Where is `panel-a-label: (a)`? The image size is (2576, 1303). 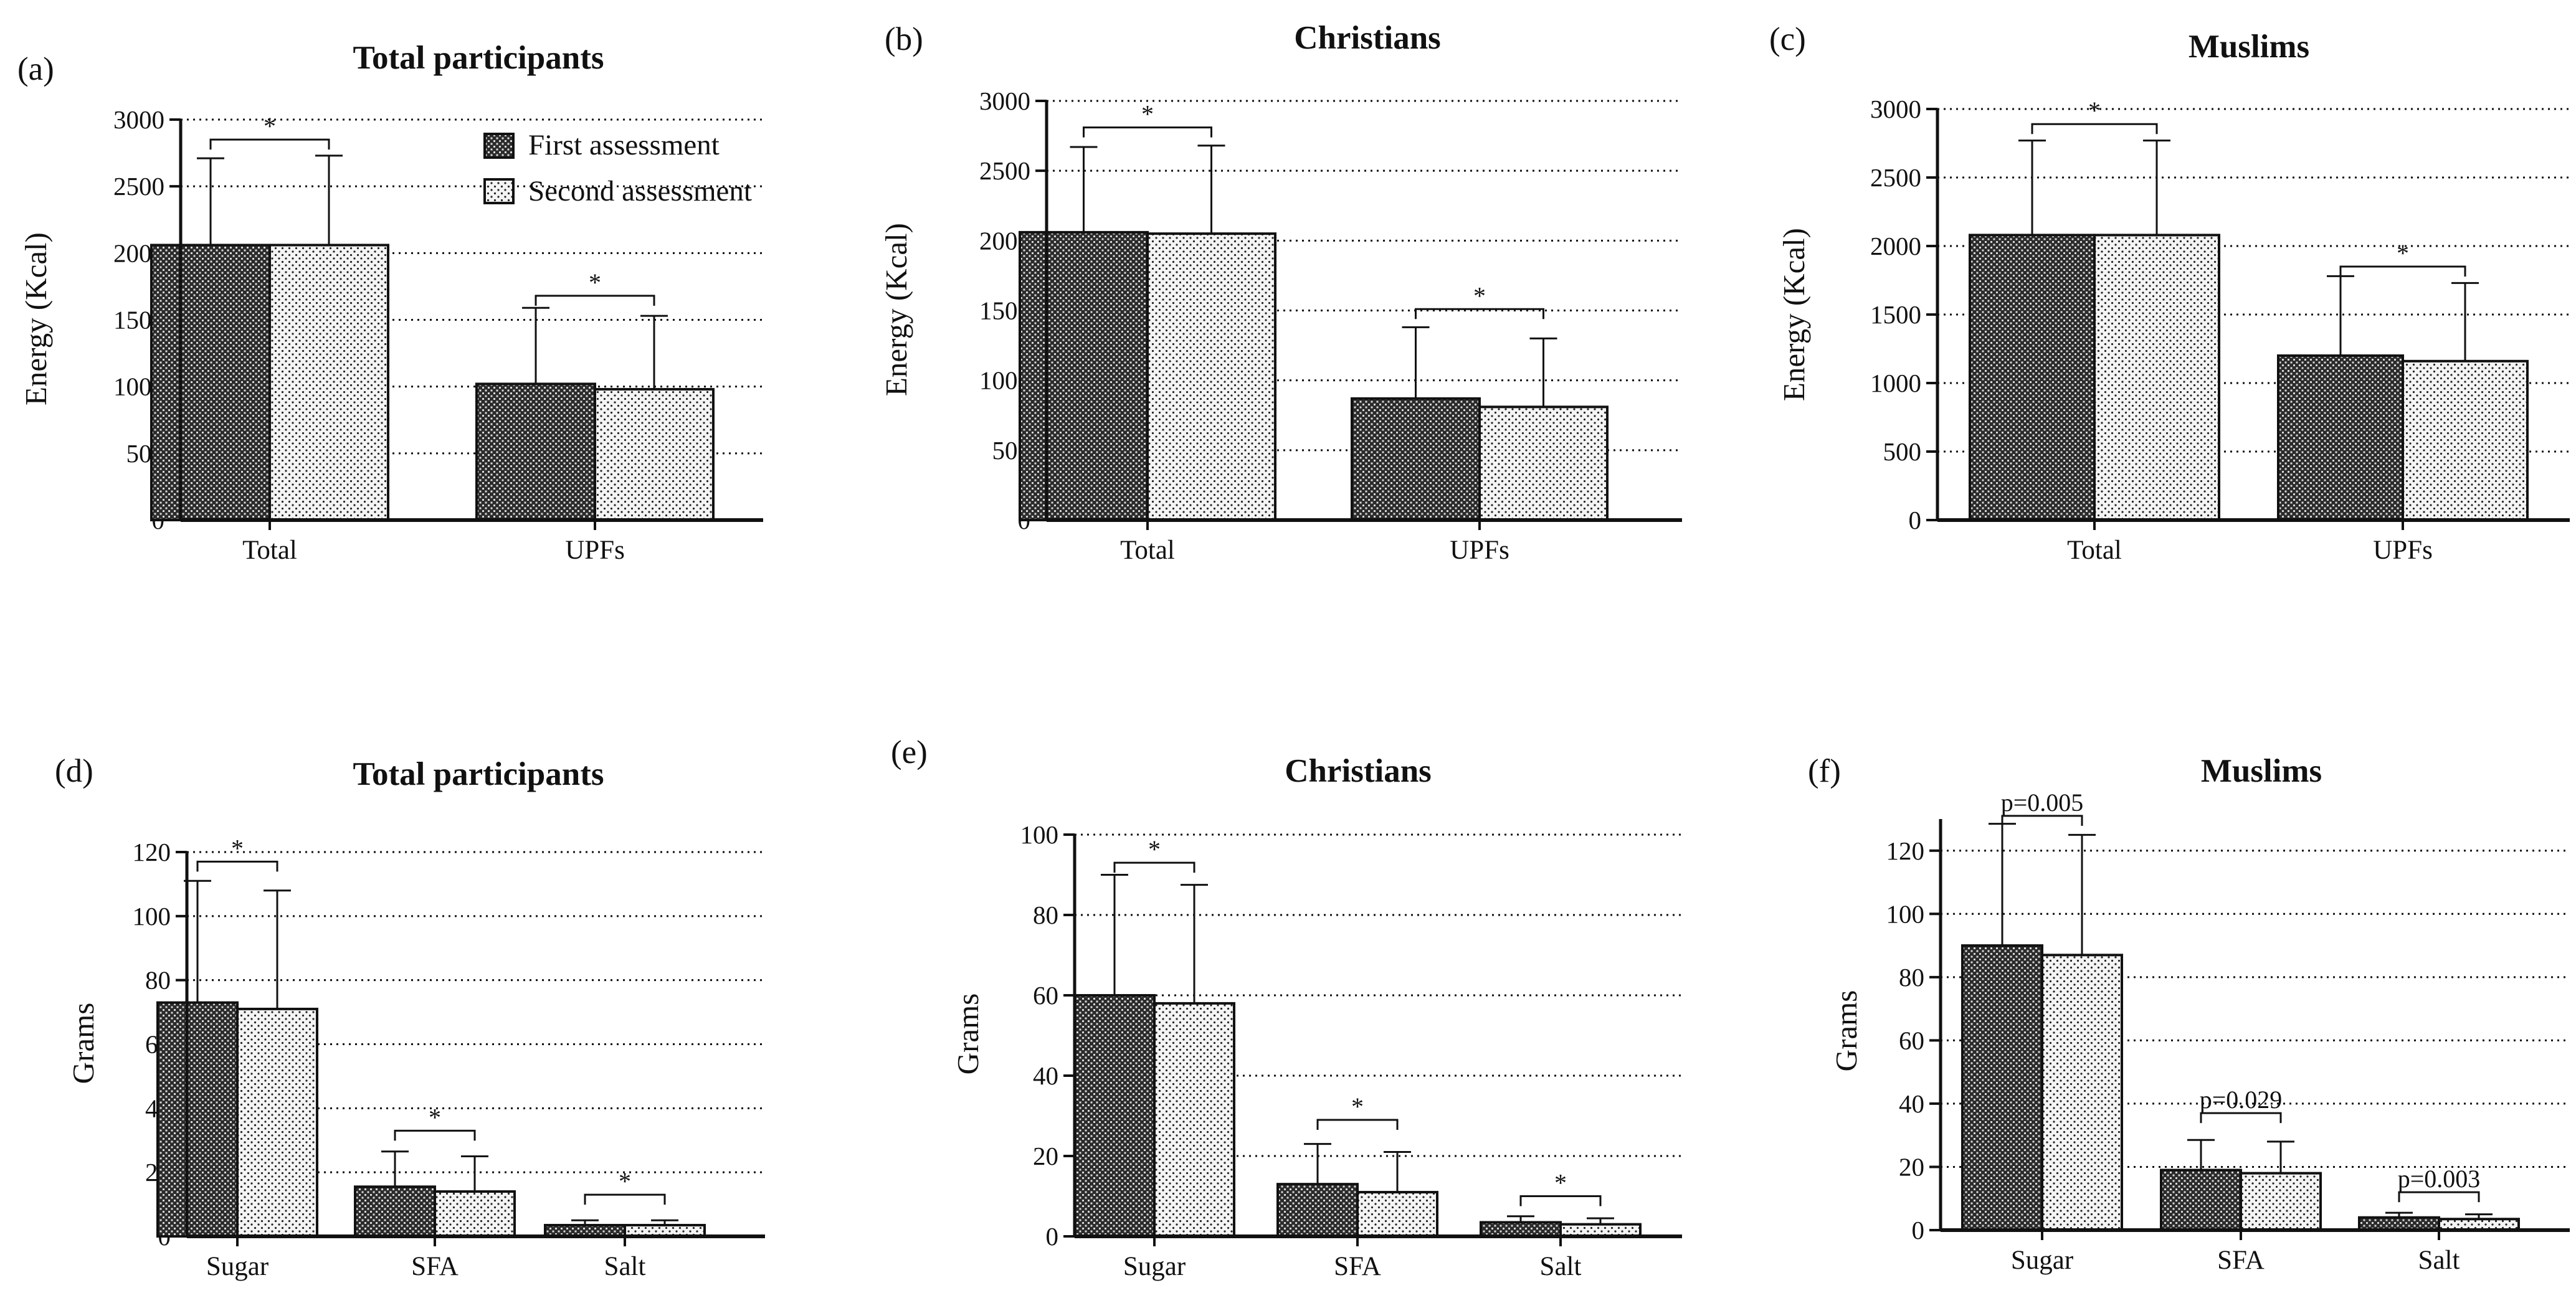
panel-a-label: (a) is located at coordinates (35, 69).